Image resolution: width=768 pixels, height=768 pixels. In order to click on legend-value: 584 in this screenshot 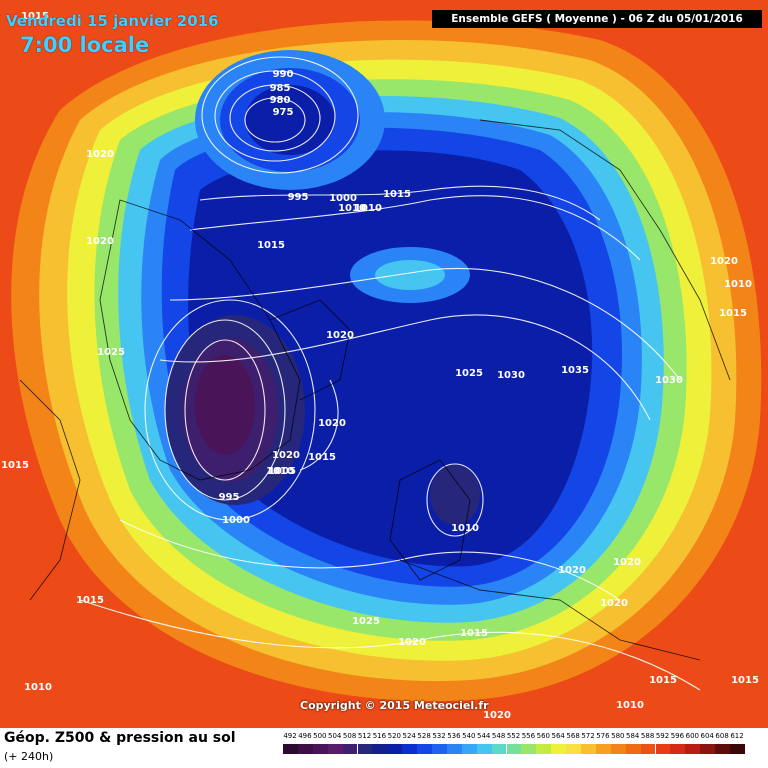, I will do `click(633, 736)`.